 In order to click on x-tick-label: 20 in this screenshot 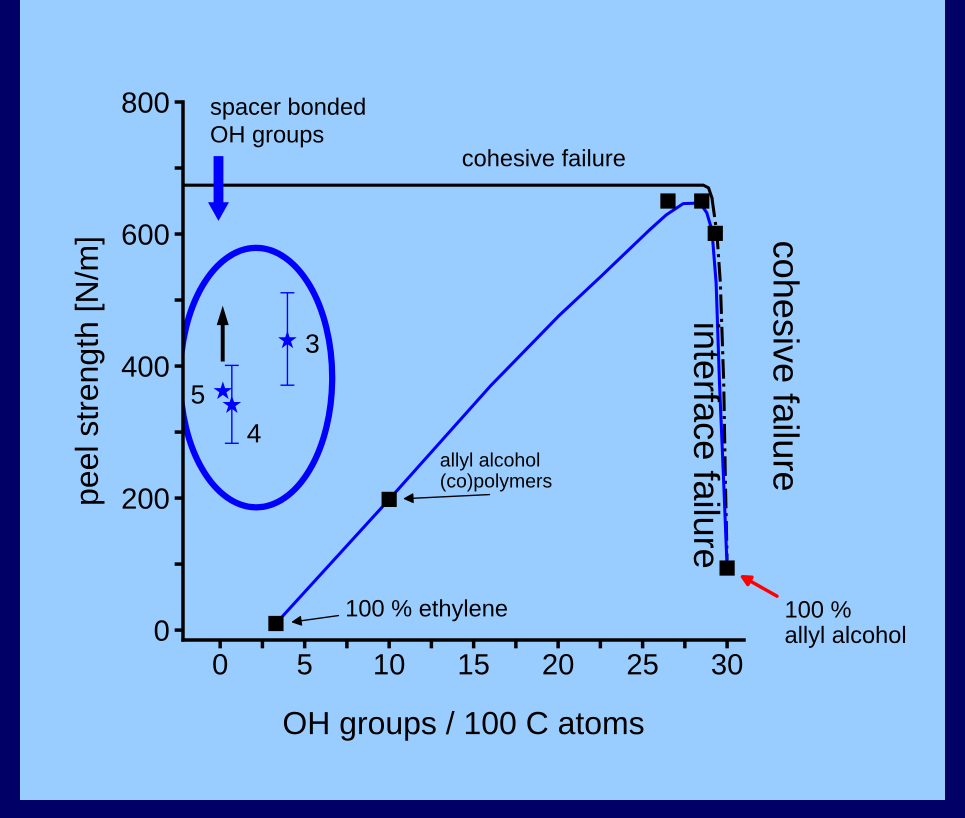, I will do `click(558, 664)`.